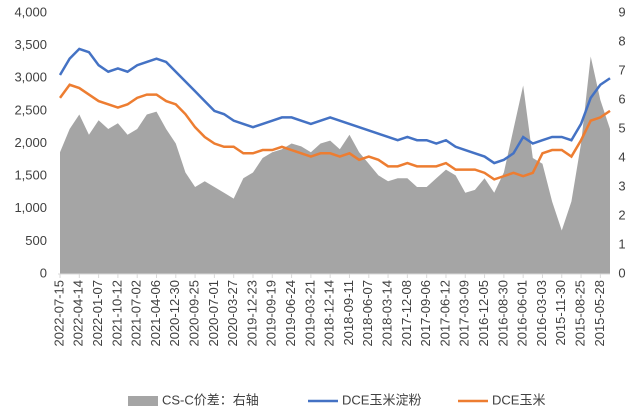 The height and width of the screenshot is (420, 630). I want to click on x-tick-label: 2020-09-25, so click(194, 313).